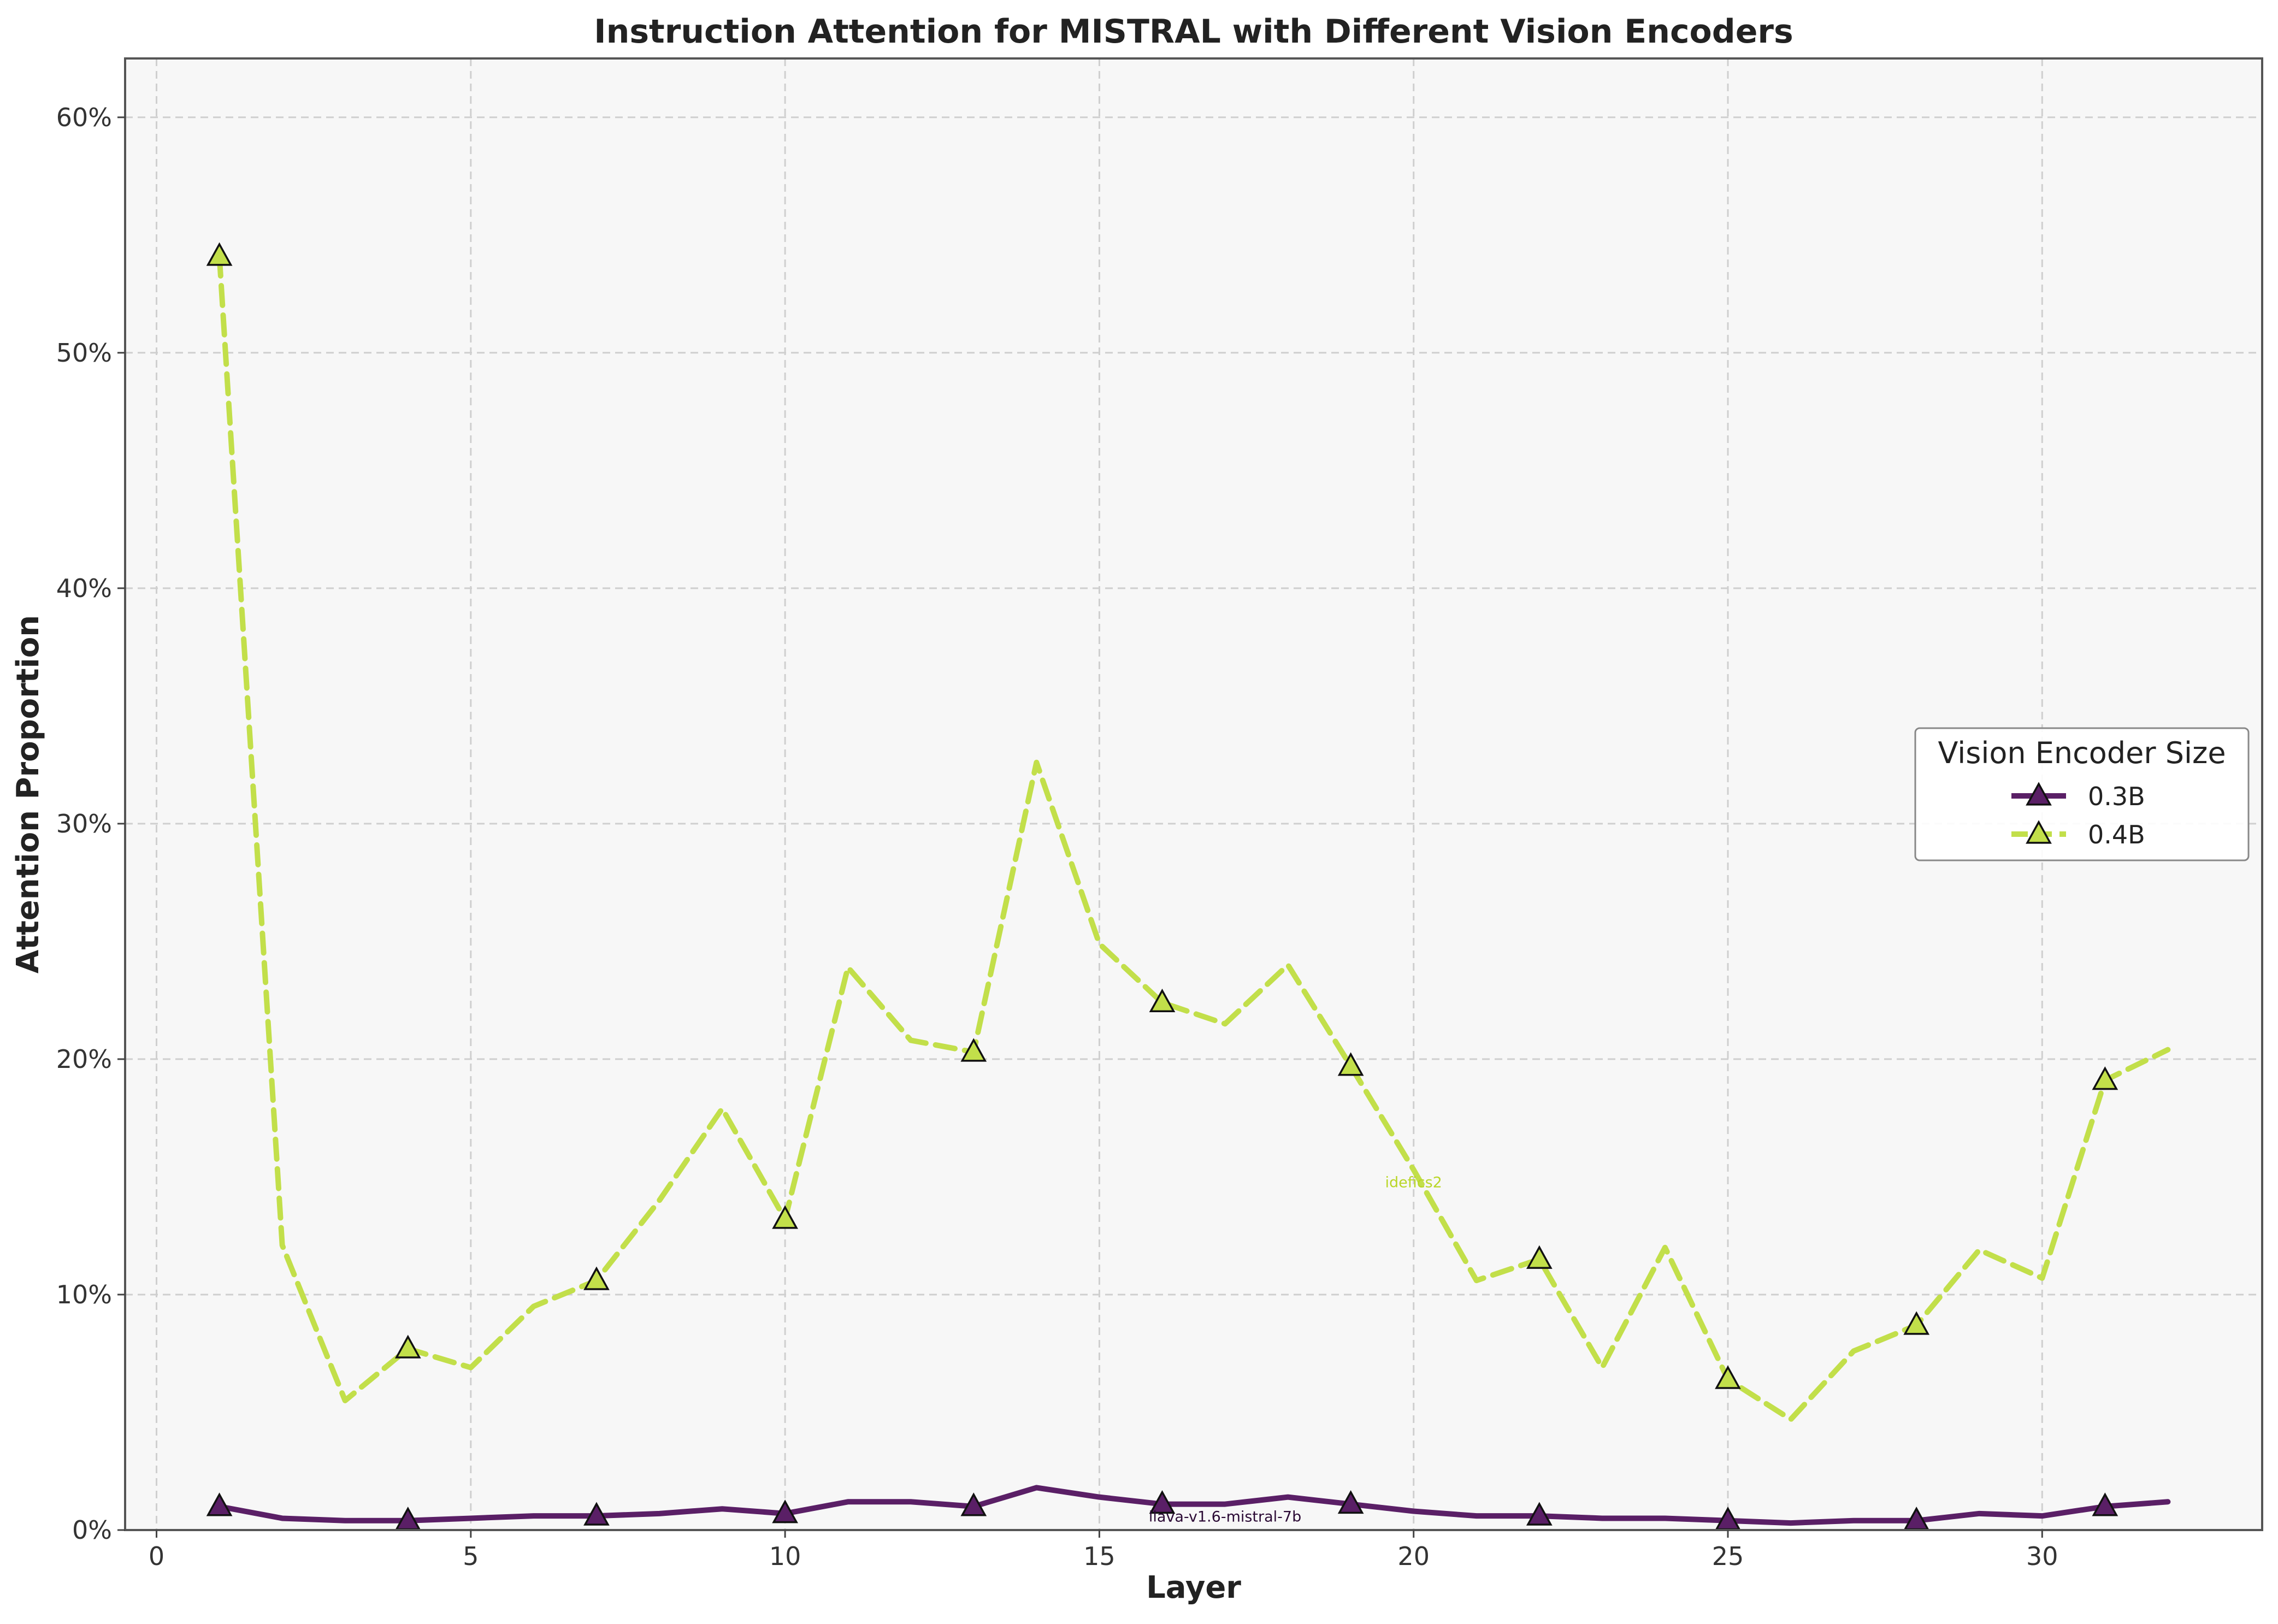 The image size is (2278, 1624). I want to click on y-tick-label: 60%, so click(84, 117).